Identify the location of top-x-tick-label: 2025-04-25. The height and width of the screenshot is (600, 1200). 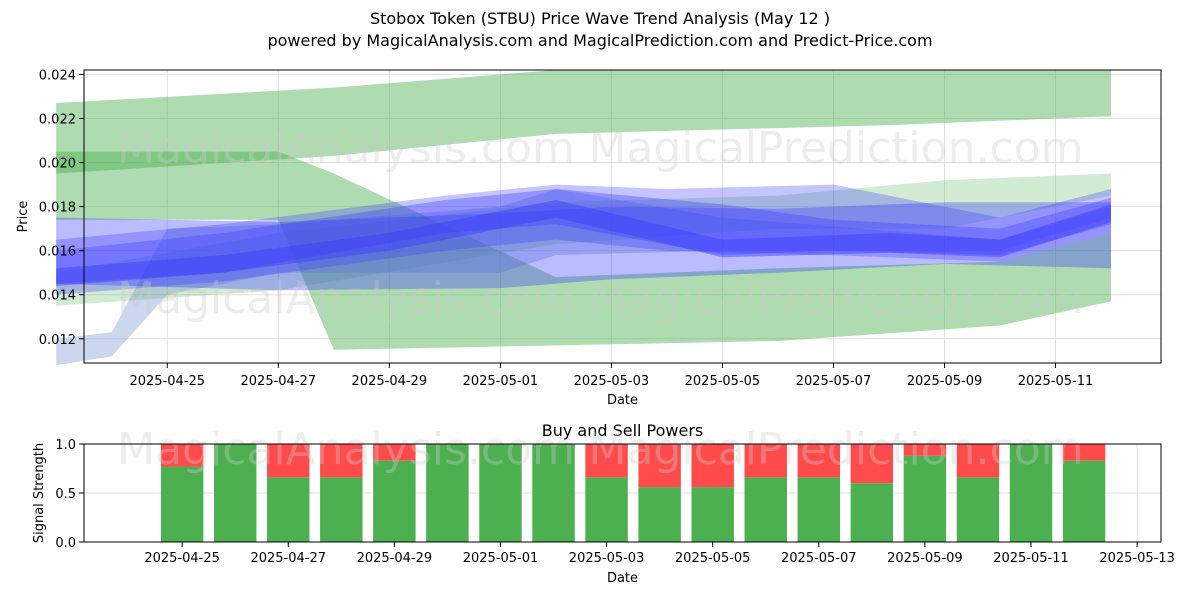
(167, 381).